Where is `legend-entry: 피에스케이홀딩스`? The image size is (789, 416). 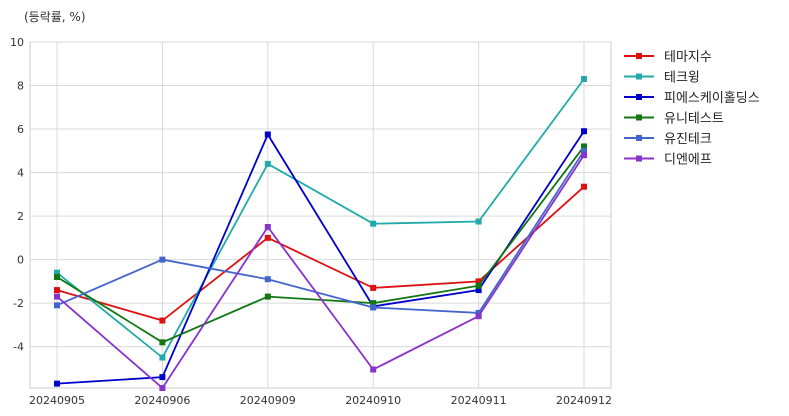 legend-entry: 피에스케이홀딩스 is located at coordinates (692, 98).